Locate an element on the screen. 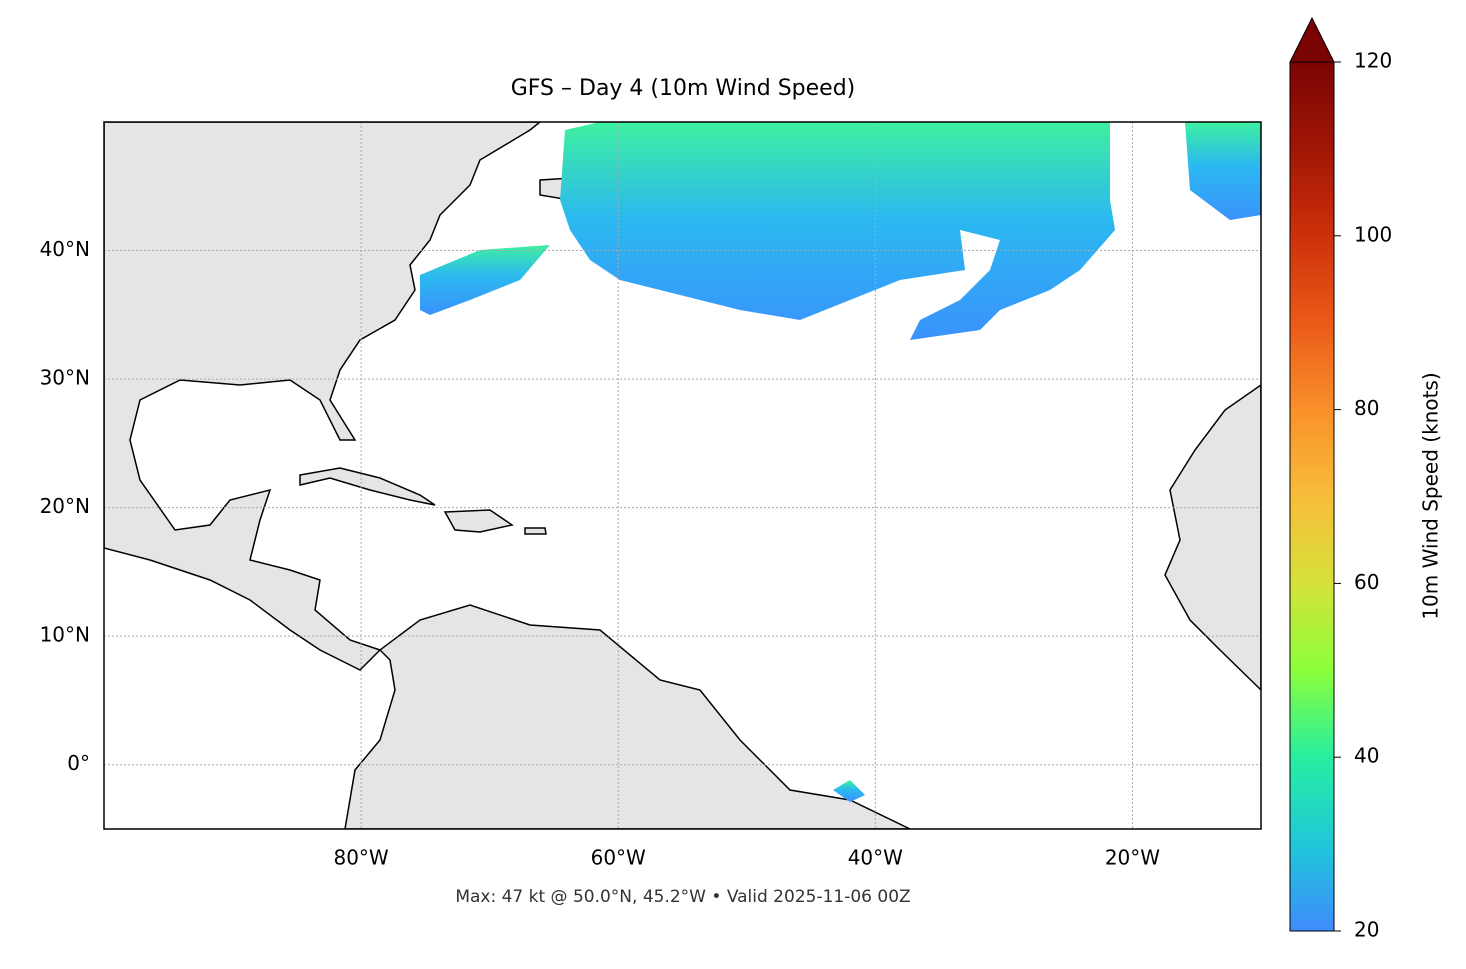 The height and width of the screenshot is (969, 1466). colorbar-tick-label: 60 is located at coordinates (1366, 582).